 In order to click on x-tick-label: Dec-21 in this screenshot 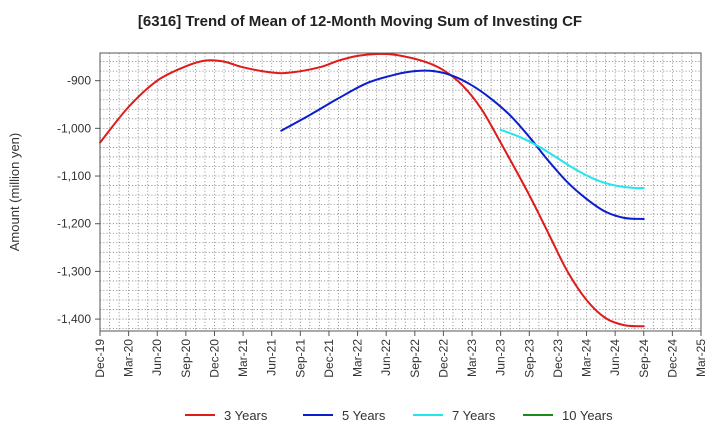, I will do `click(329, 358)`.